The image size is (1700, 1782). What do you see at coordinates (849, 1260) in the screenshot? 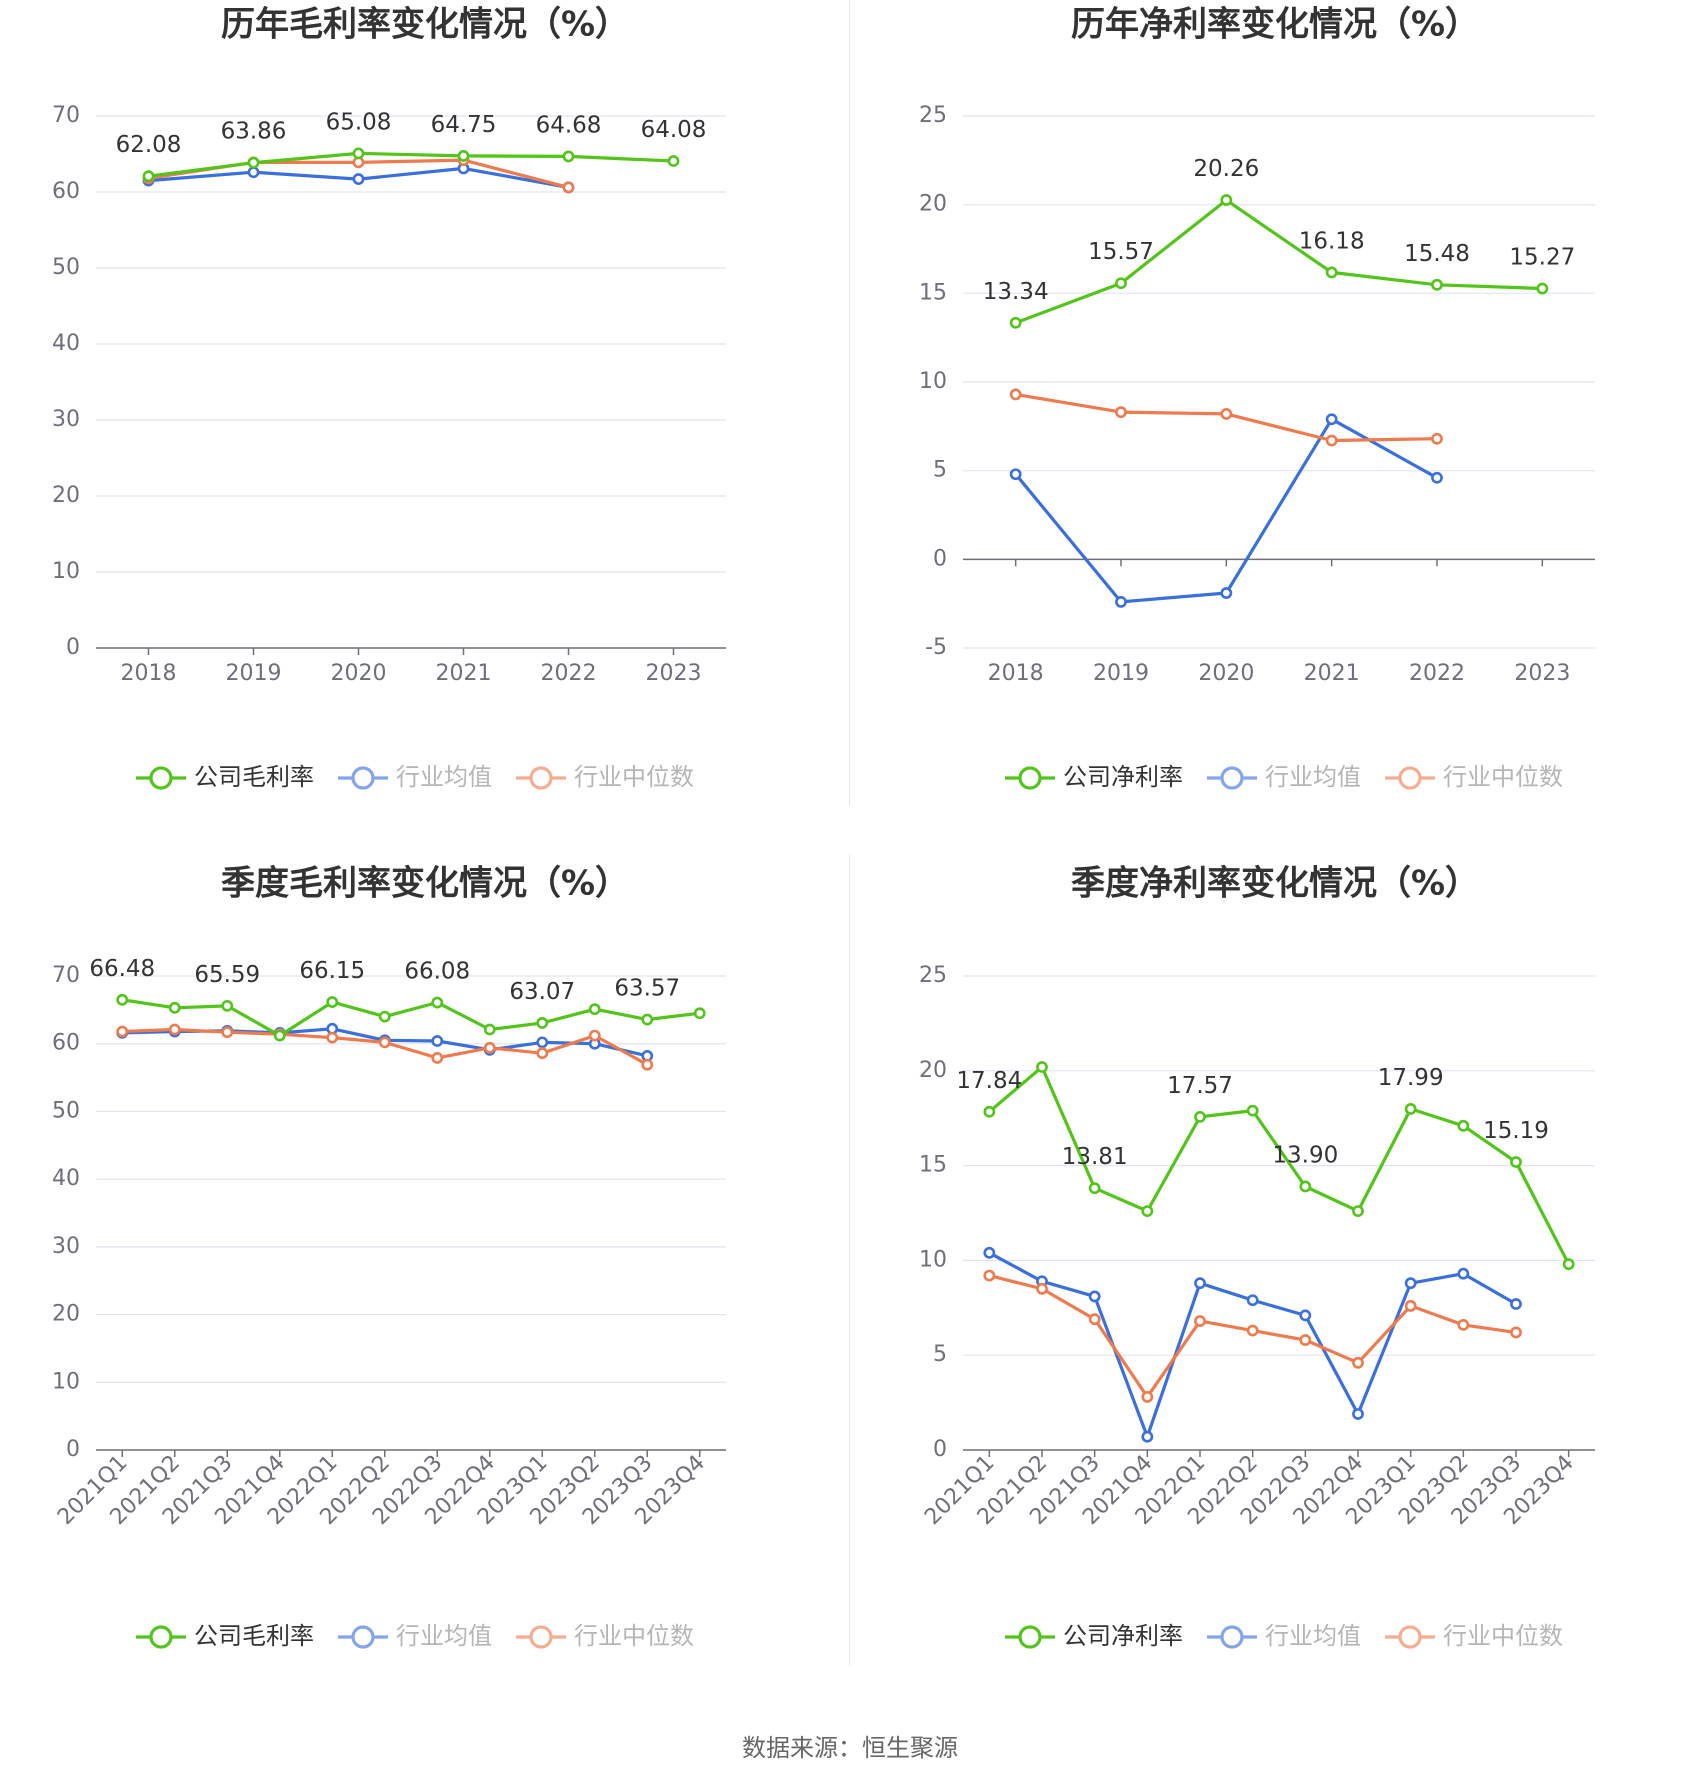
I see `vertical-divider-bottom` at bounding box center [849, 1260].